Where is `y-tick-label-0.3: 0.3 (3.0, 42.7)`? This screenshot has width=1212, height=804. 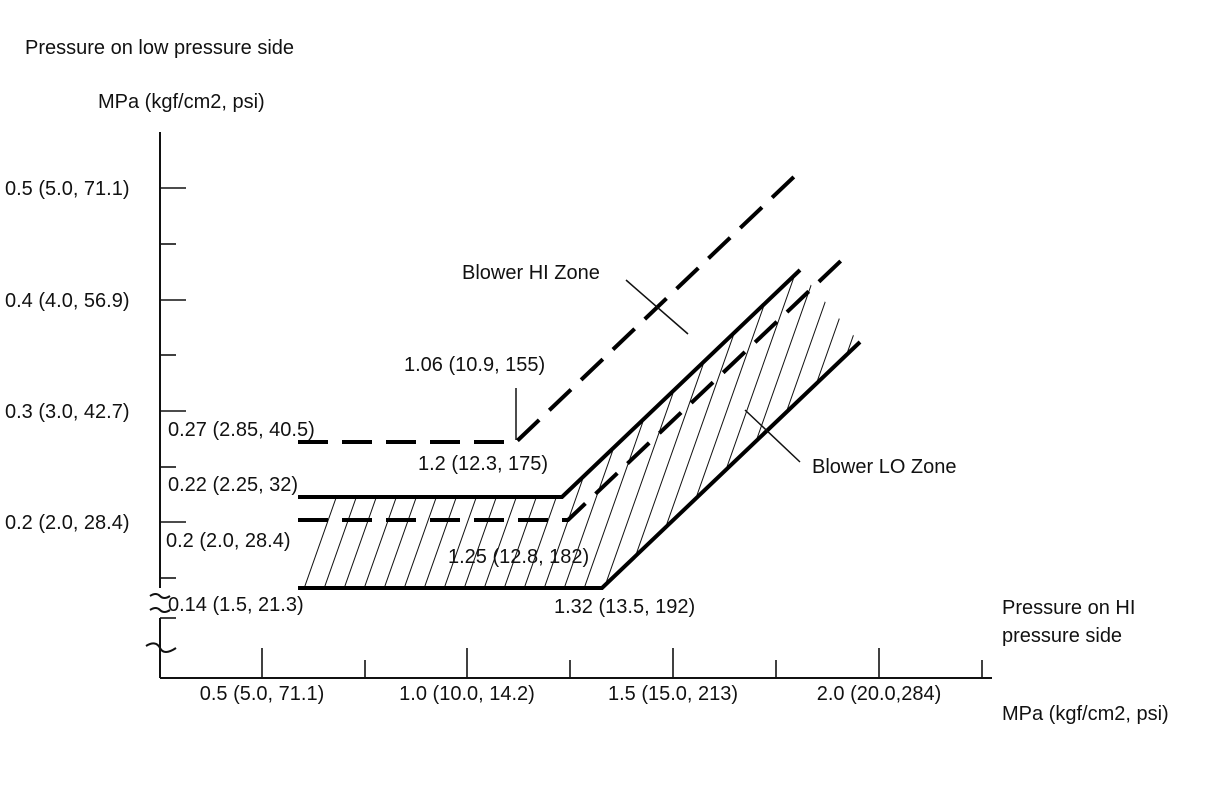 y-tick-label-0.3: 0.3 (3.0, 42.7) is located at coordinates (67, 412).